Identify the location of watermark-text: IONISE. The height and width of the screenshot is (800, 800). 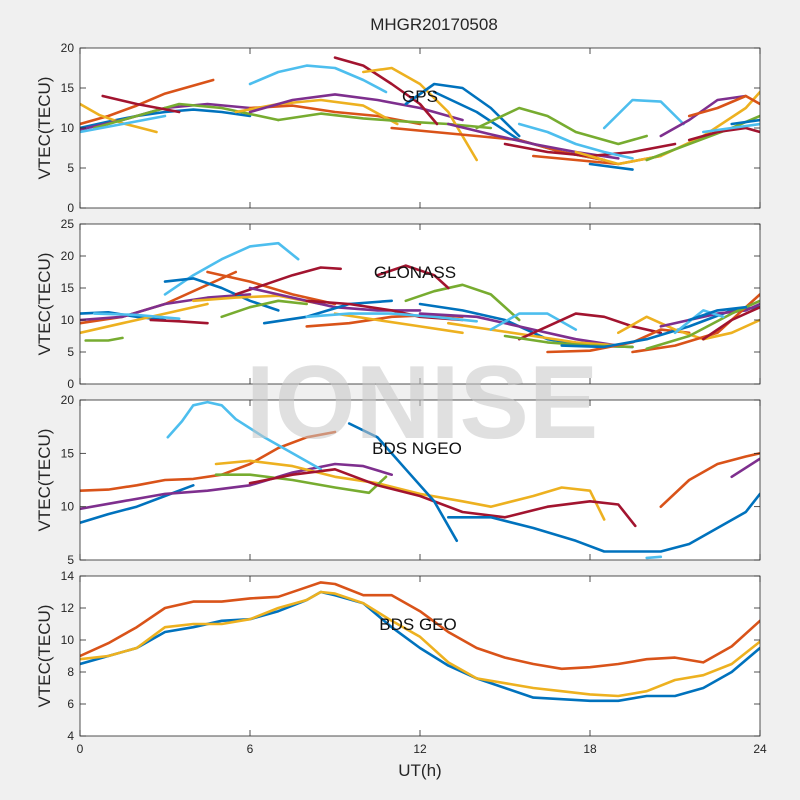
(422, 403).